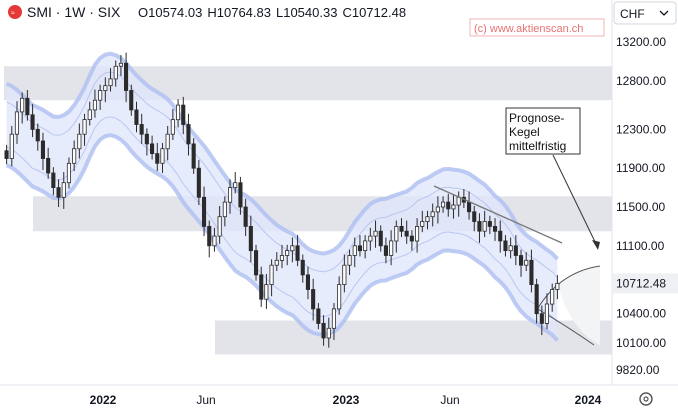  I want to click on time-tick: 2024, so click(588, 400).